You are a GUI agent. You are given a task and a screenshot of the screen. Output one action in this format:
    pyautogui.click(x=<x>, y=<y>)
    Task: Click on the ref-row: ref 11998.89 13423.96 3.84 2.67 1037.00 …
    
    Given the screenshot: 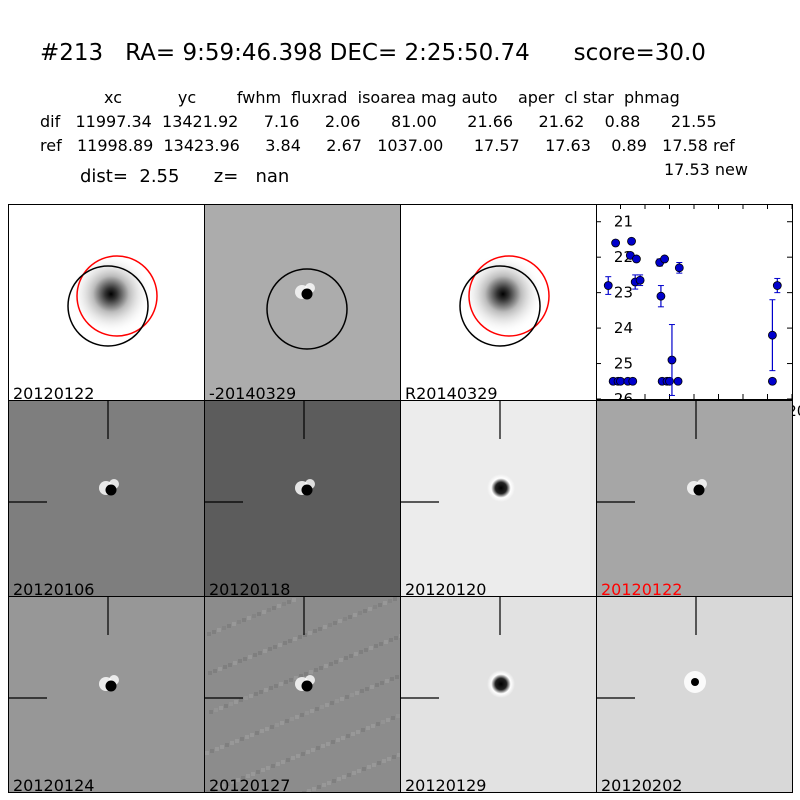 What is the action you would take?
    pyautogui.click(x=387, y=145)
    